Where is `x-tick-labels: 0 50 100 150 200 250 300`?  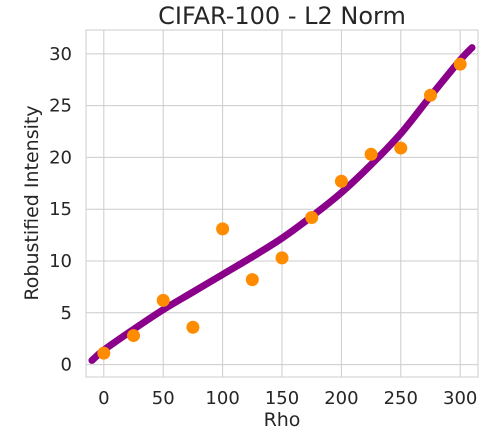 x-tick-labels: 0 50 100 150 200 250 300 is located at coordinates (287, 398).